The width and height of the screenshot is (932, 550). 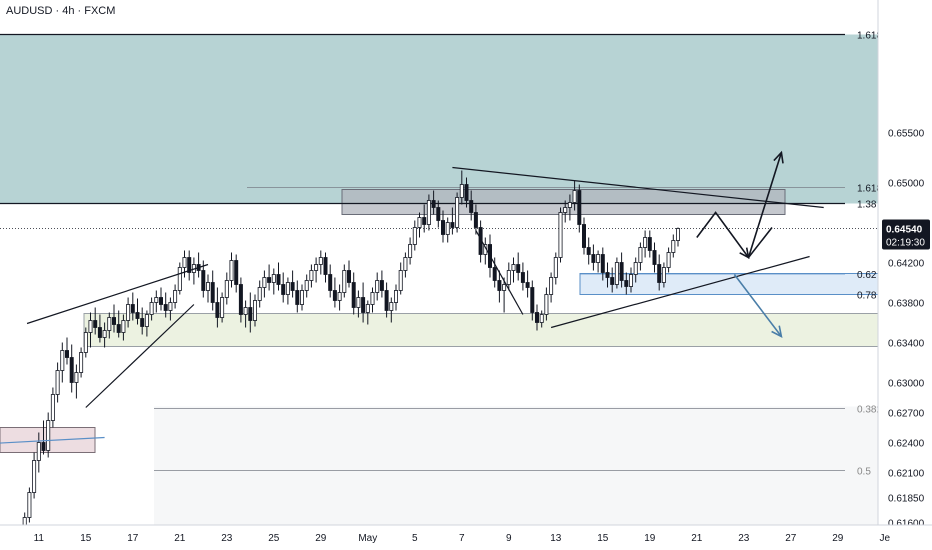 I want to click on lower-wedge-line, so click(x=140, y=356).